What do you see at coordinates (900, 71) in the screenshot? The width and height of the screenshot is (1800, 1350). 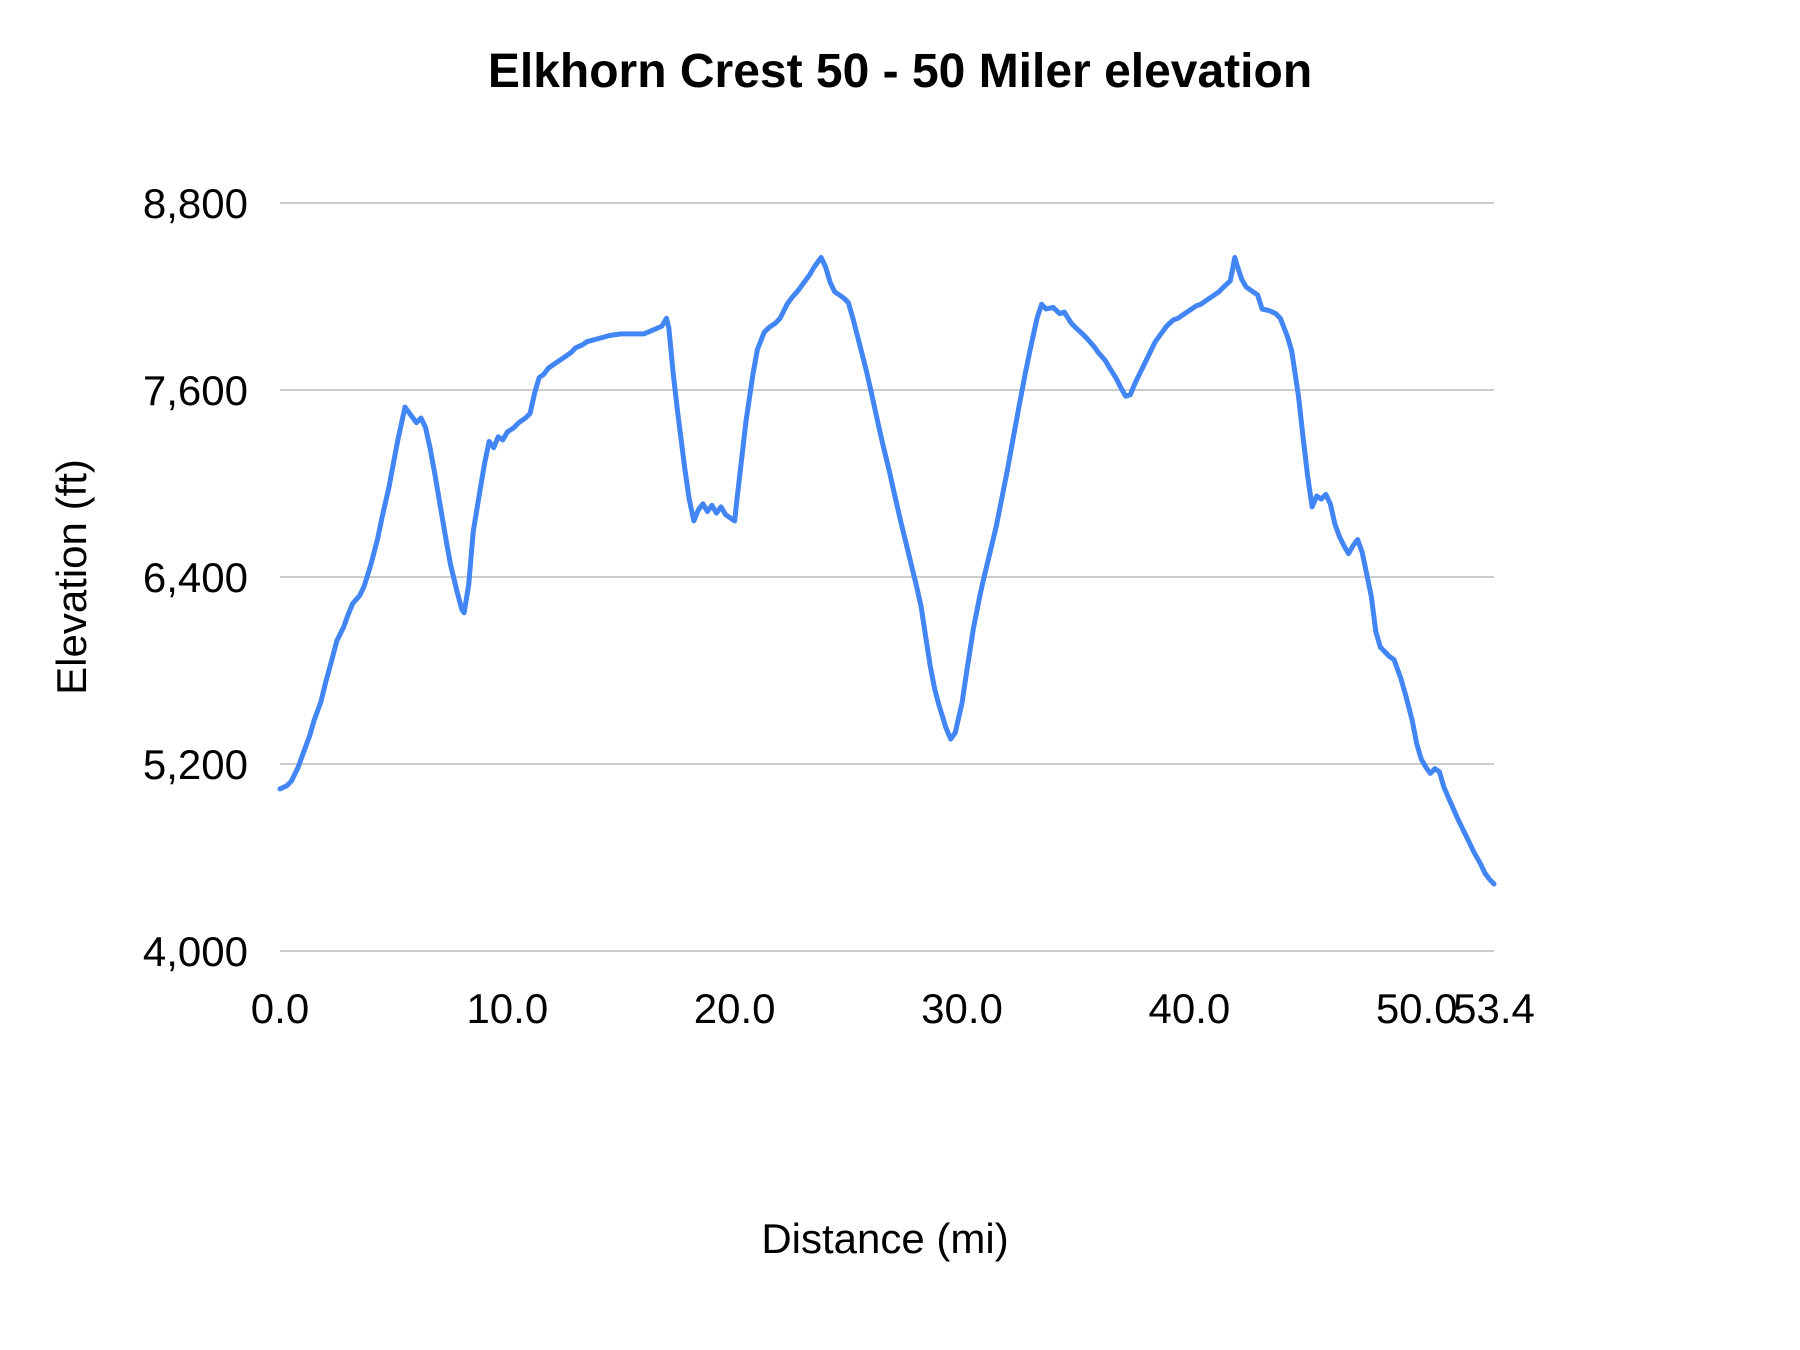 I see `chart-title: Elkhorn Crest 50 - 50 Miler elevation` at bounding box center [900, 71].